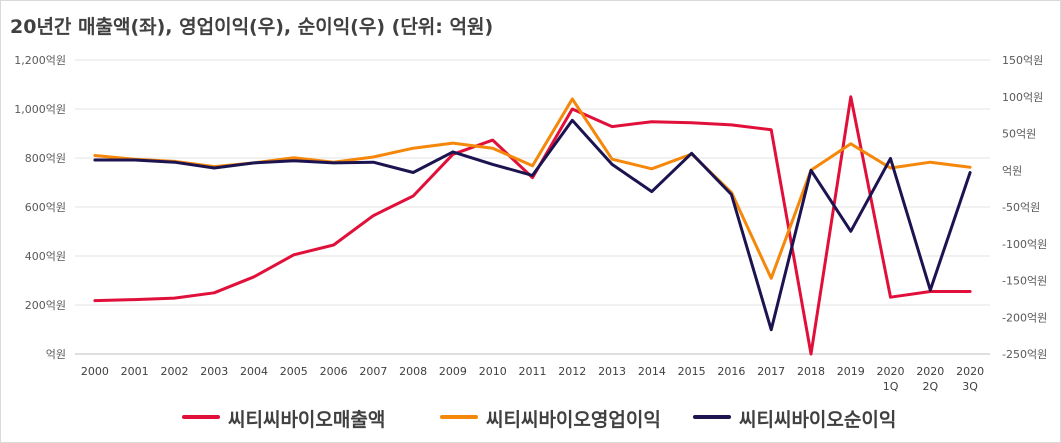  Describe the element at coordinates (334, 371) in the screenshot. I see `x-tick-label: 2006` at that location.